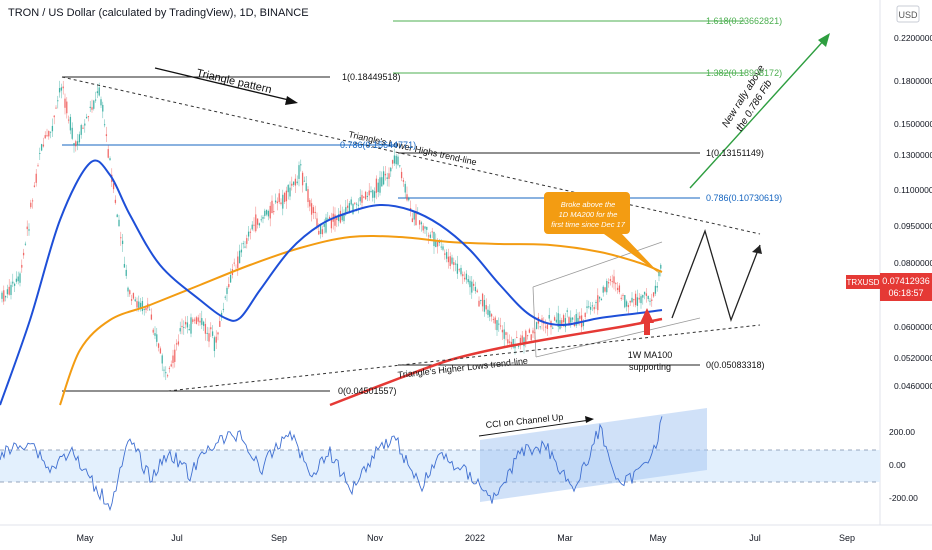 The width and height of the screenshot is (932, 550). I want to click on fib-label-top-0: 0(0.04501557), so click(367, 391).